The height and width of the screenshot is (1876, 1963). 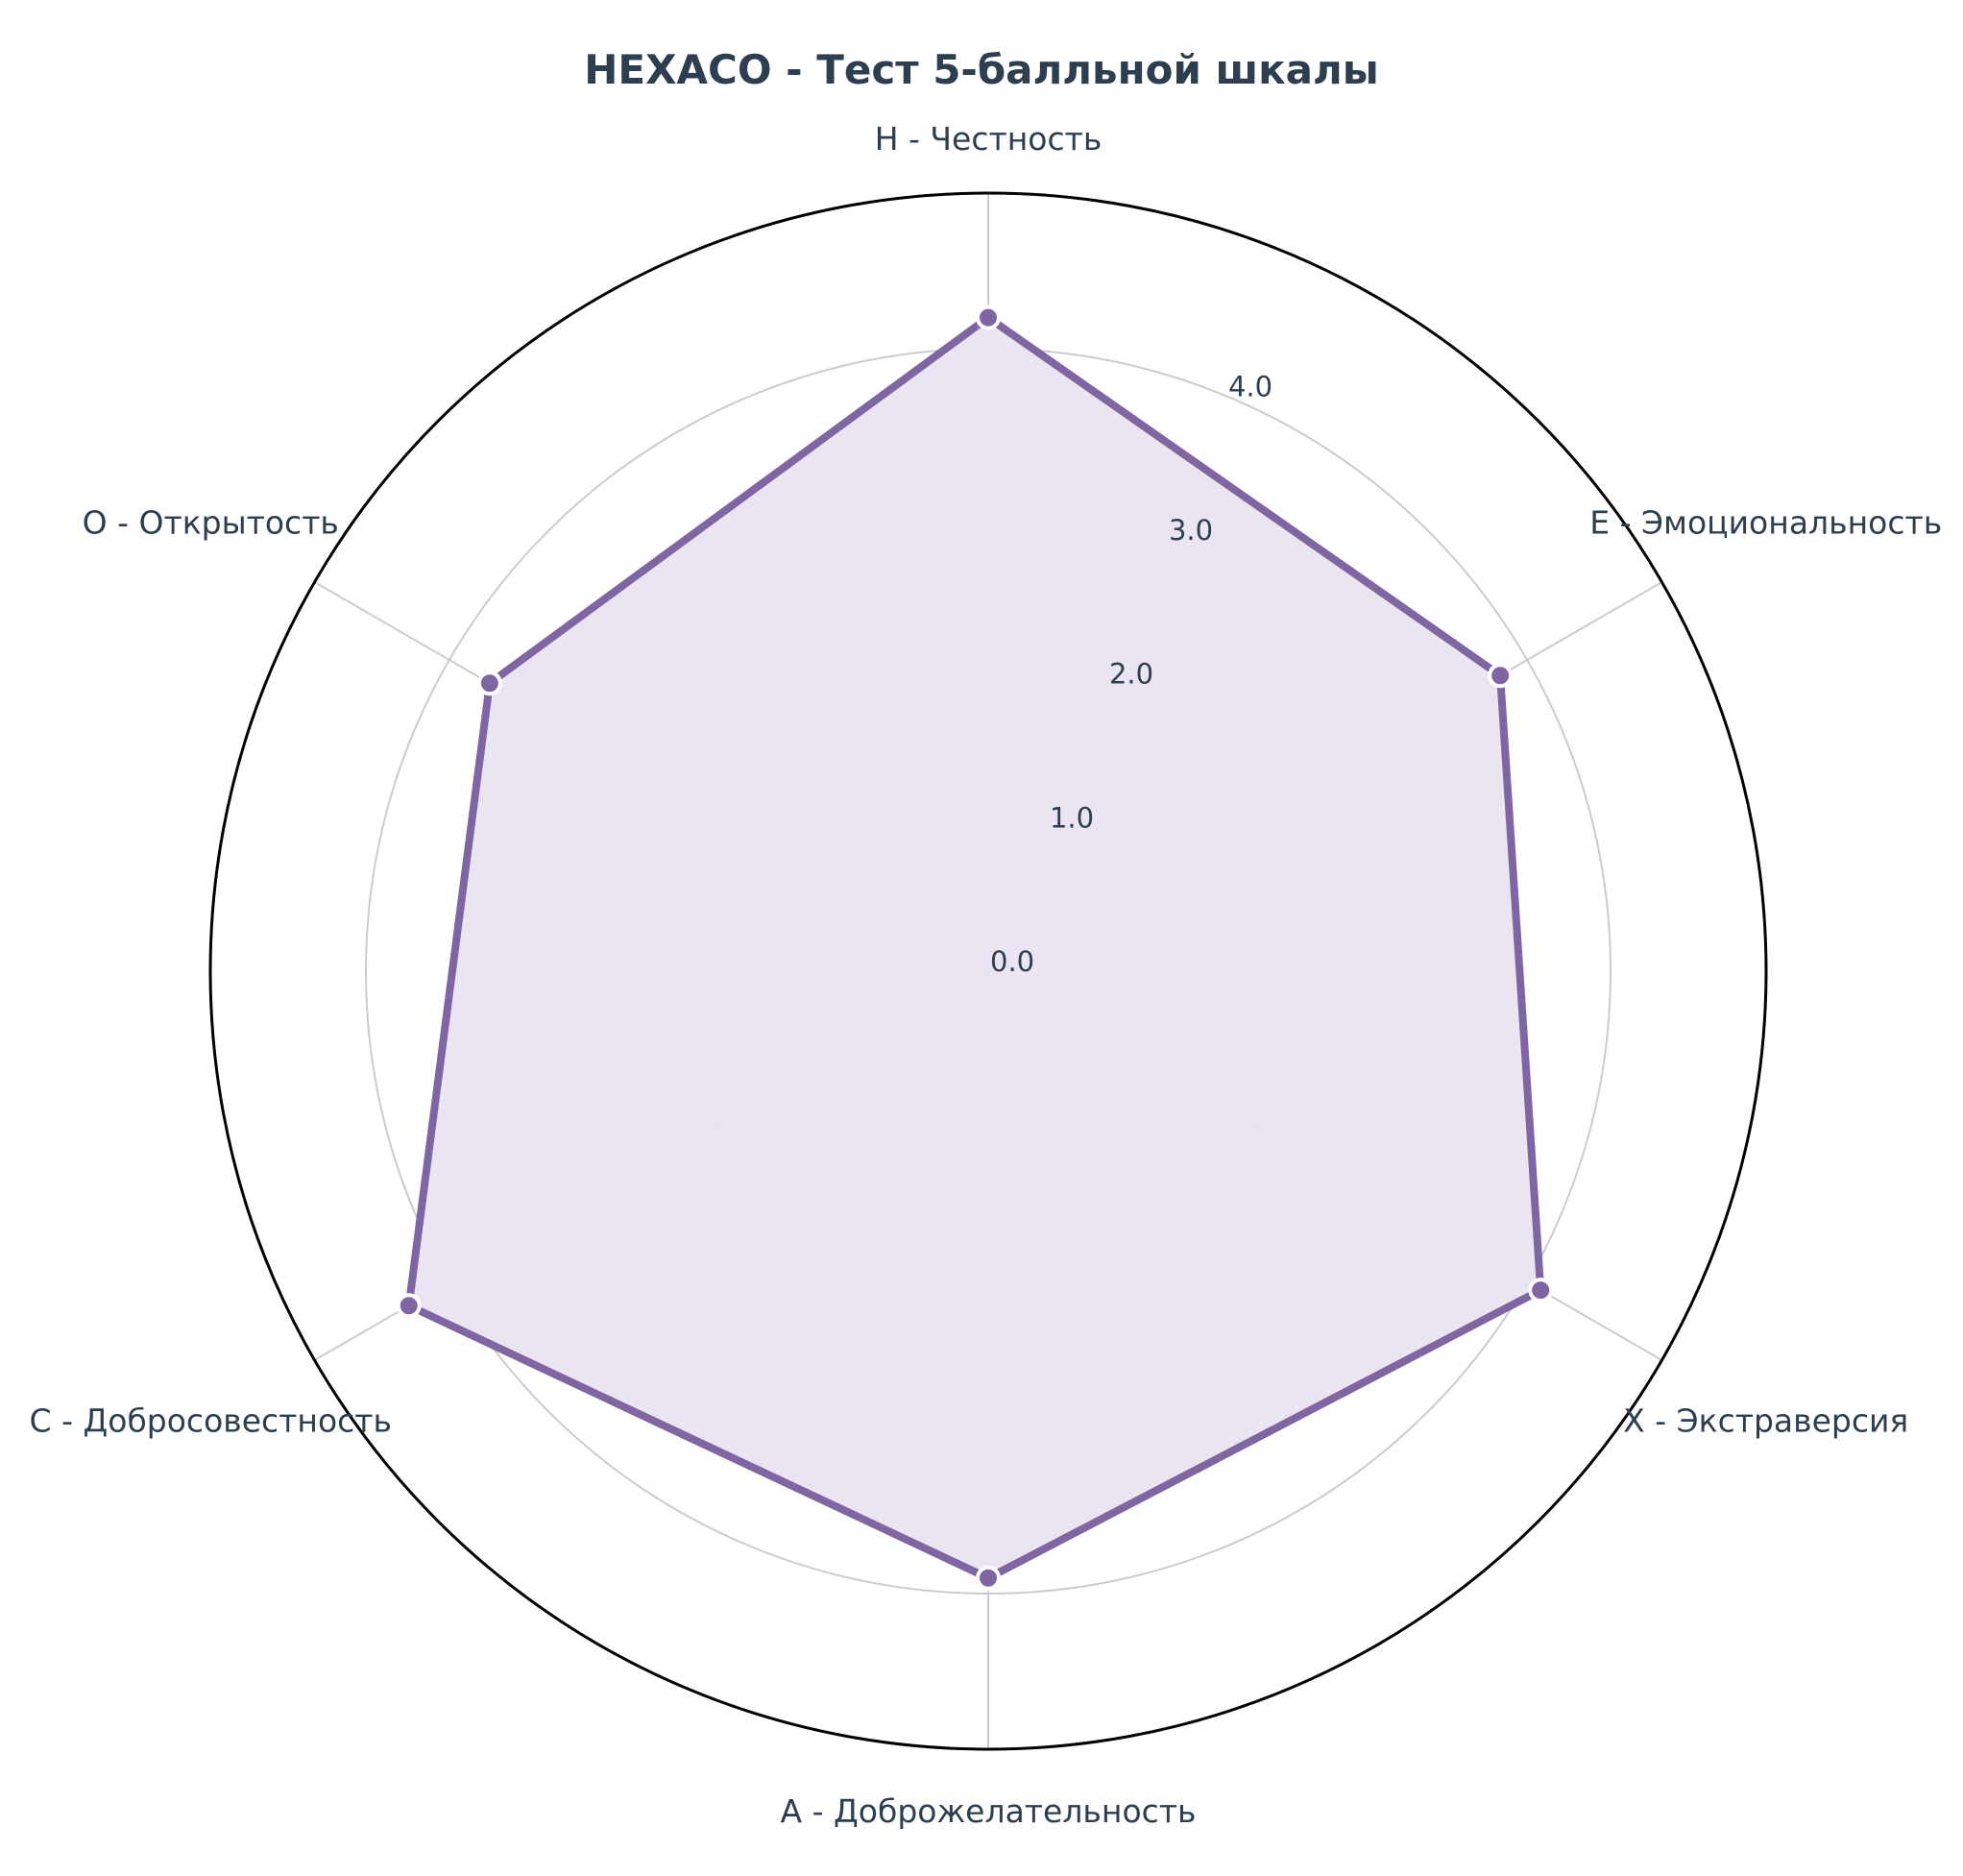 What do you see at coordinates (1072, 817) in the screenshot?
I see `r-tick-label-1: 1.0` at bounding box center [1072, 817].